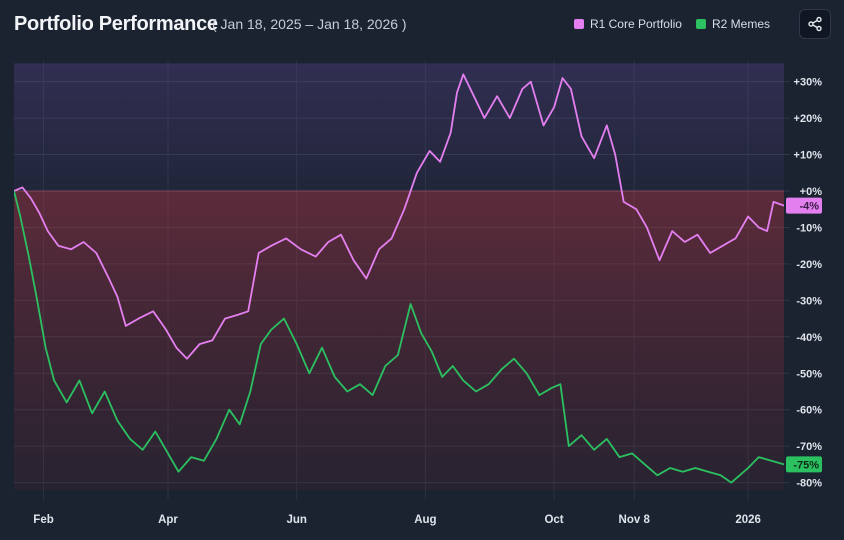 The height and width of the screenshot is (540, 844). Describe the element at coordinates (809, 228) in the screenshot. I see `y-tick-label: -10%` at that location.